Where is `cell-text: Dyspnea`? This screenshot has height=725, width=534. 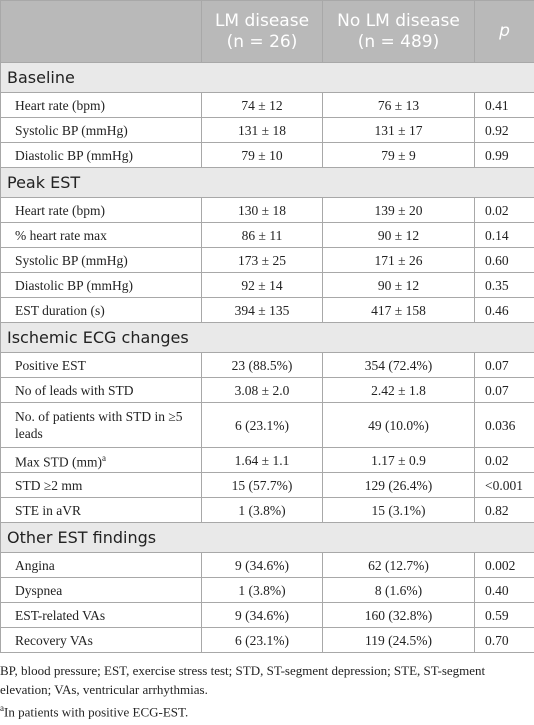 cell-text: Dyspnea is located at coordinates (39, 590).